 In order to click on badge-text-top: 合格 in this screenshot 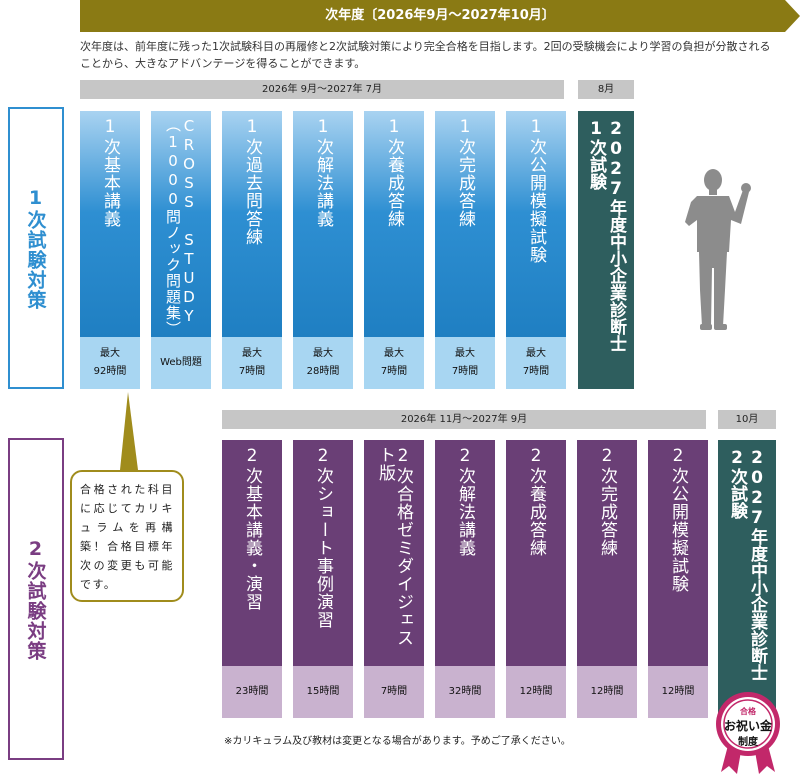, I will do `click(748, 711)`.